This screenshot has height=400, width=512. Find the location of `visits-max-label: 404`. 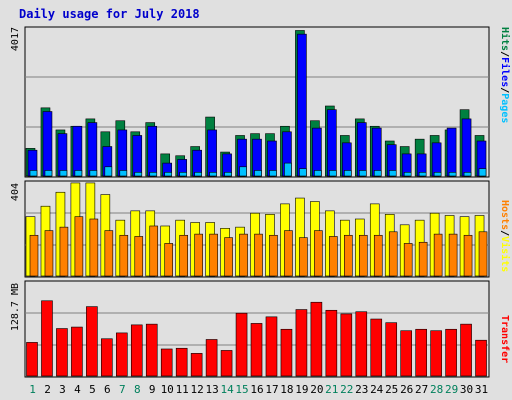

visits-max-label: 404 is located at coordinates (15, 192).